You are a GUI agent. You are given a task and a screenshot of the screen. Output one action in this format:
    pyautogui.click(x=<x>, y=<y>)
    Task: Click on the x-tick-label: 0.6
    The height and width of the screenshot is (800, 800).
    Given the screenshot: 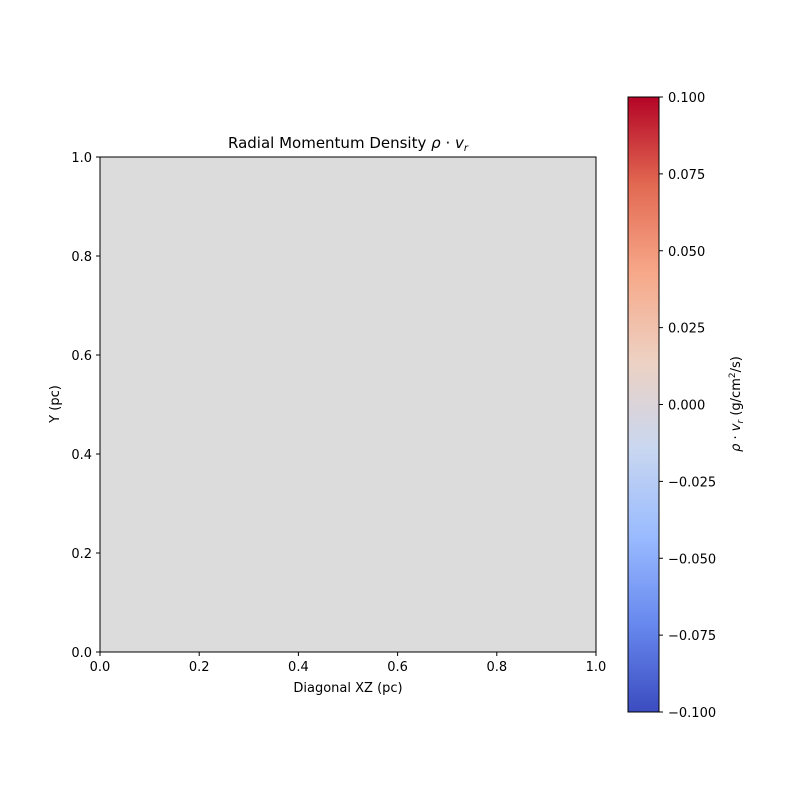 What is the action you would take?
    pyautogui.click(x=397, y=667)
    